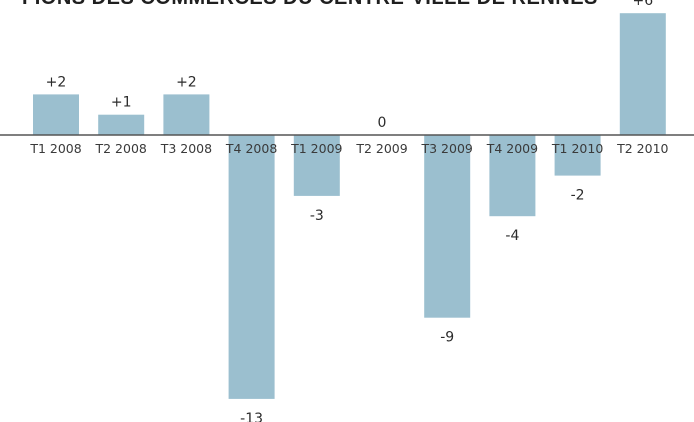 The height and width of the screenshot is (422, 694). I want to click on category-label: T3 2008, so click(186, 148).